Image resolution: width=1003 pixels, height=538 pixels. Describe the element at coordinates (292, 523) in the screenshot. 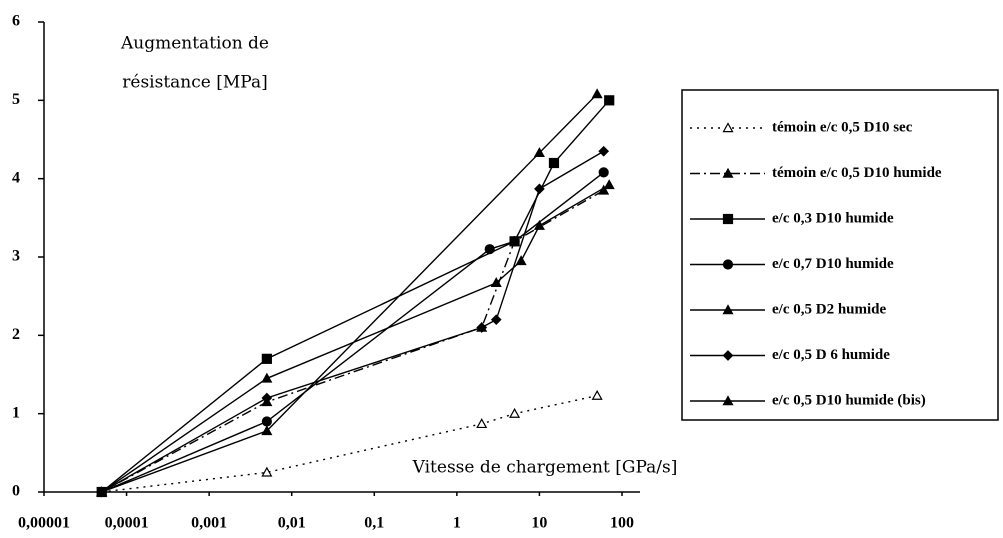

I see `x-tick-label: 0,01` at that location.